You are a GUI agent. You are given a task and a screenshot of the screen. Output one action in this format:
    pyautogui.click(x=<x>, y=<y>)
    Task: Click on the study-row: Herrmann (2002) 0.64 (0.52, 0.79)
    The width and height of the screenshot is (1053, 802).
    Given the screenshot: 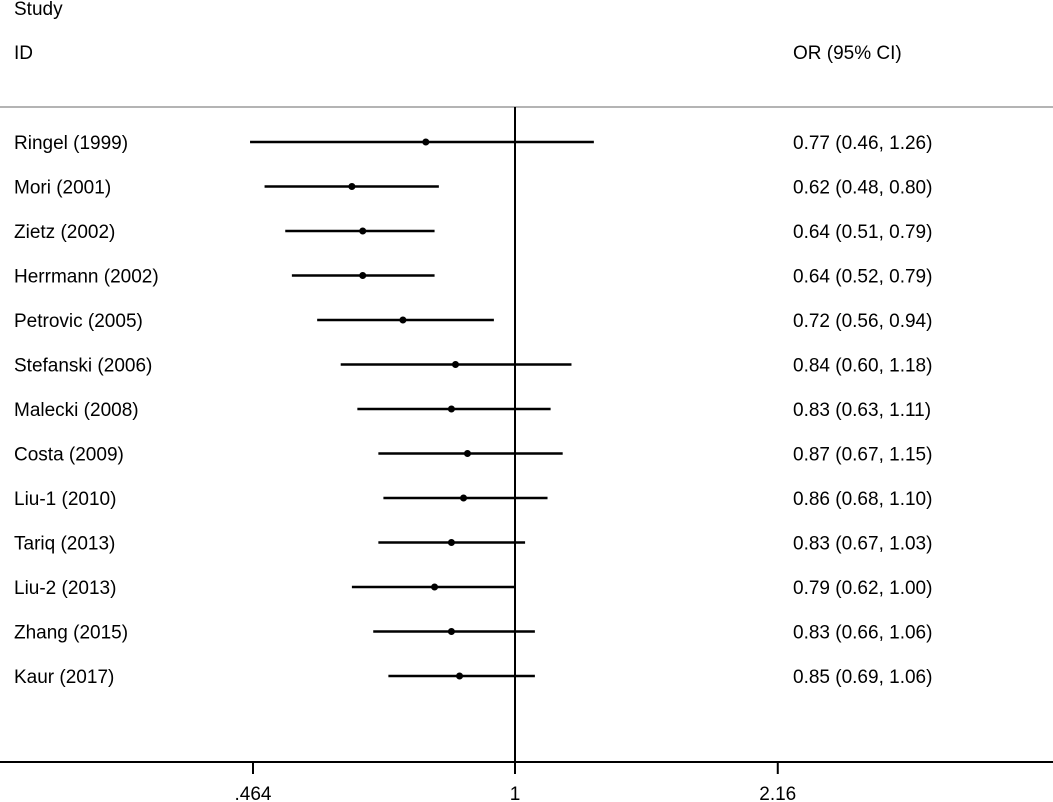 What is the action you would take?
    pyautogui.click(x=473, y=277)
    